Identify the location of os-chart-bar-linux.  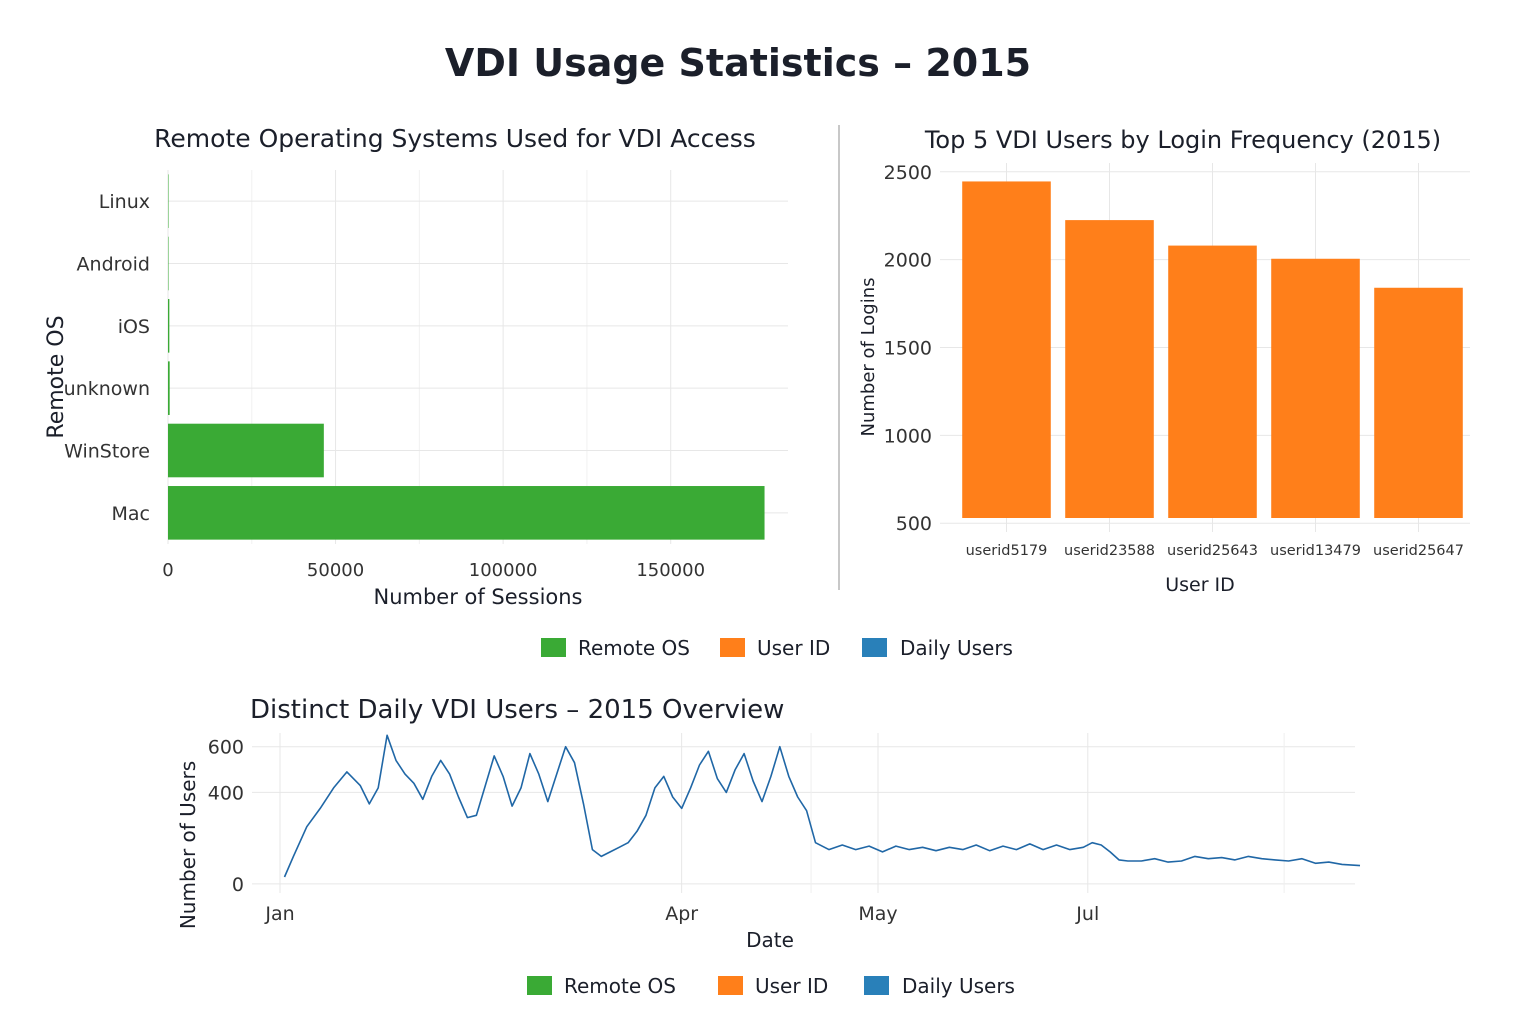
(168, 201).